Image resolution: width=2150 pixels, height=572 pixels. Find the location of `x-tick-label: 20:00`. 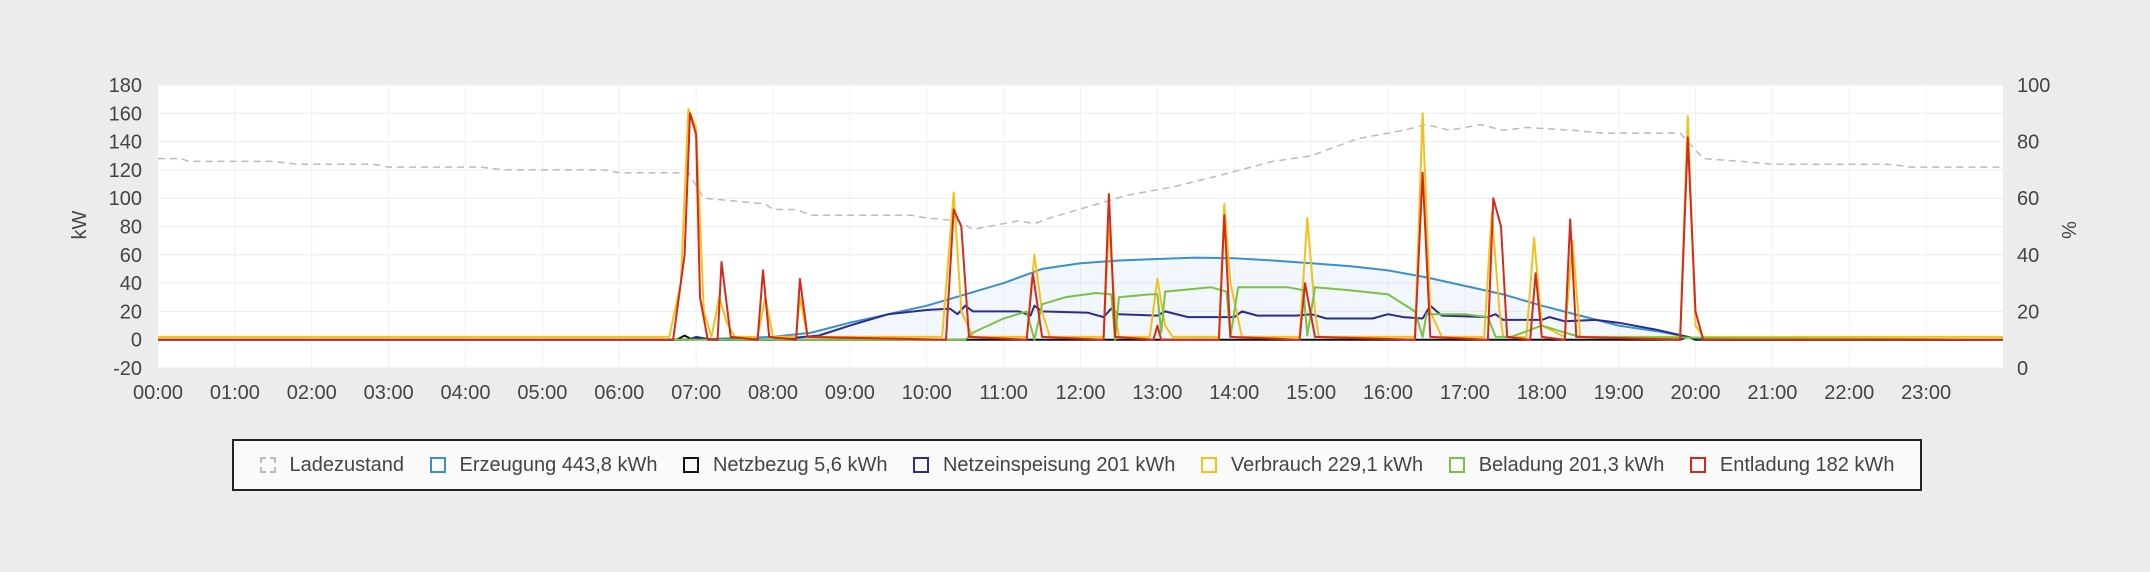

x-tick-label: 20:00 is located at coordinates (1695, 393).